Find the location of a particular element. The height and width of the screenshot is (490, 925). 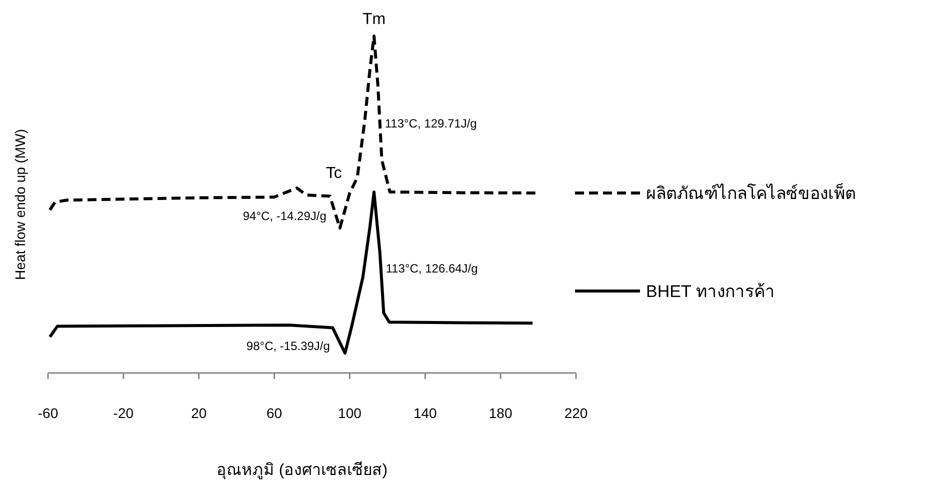

annotation: 113°C, 126.64J/g is located at coordinates (432, 269).